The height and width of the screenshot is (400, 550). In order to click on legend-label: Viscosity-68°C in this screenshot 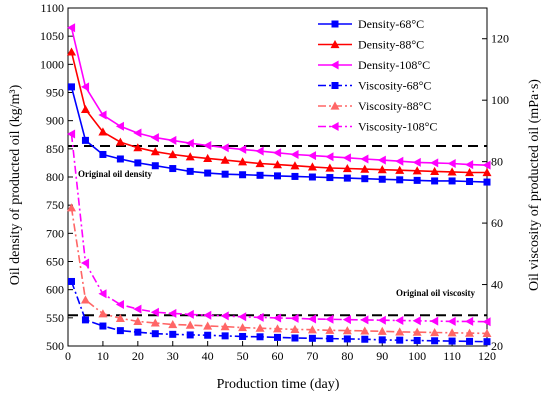, I will do `click(394, 86)`.